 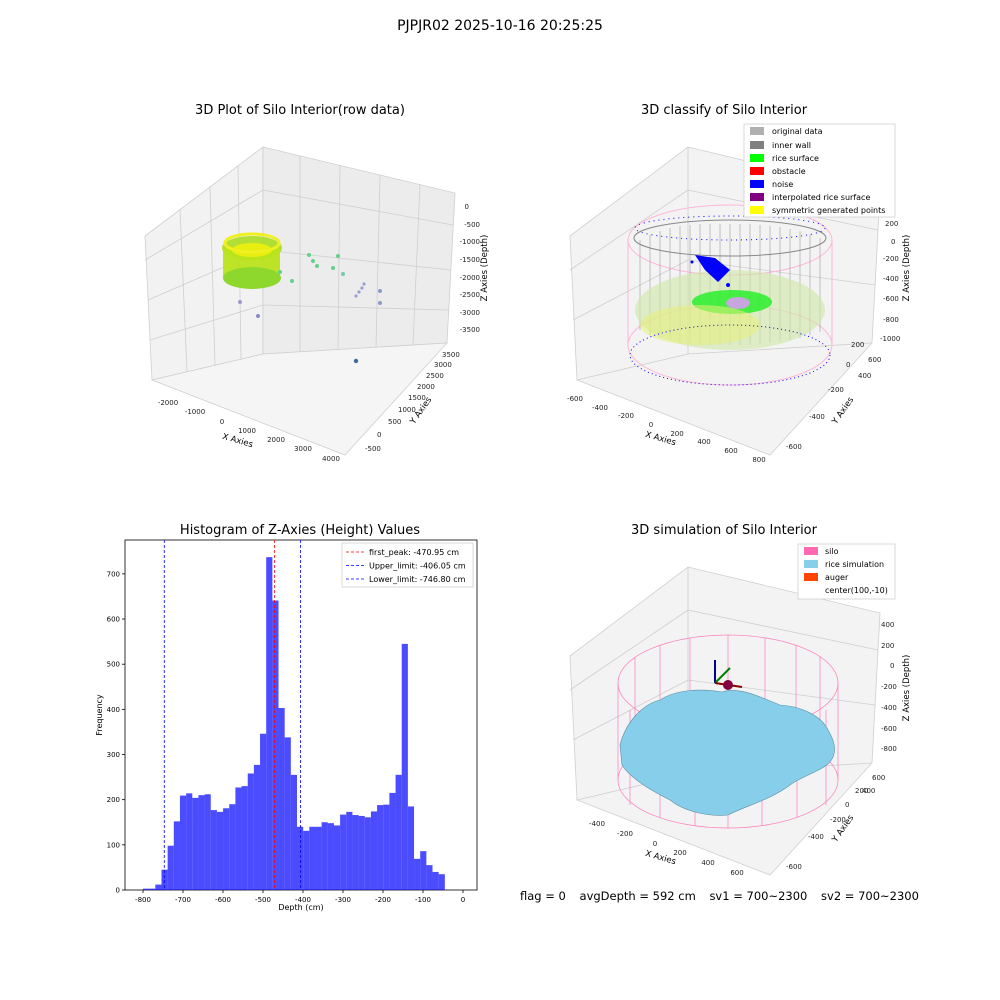 I want to click on simulation-ztick: -800, so click(x=889, y=749).